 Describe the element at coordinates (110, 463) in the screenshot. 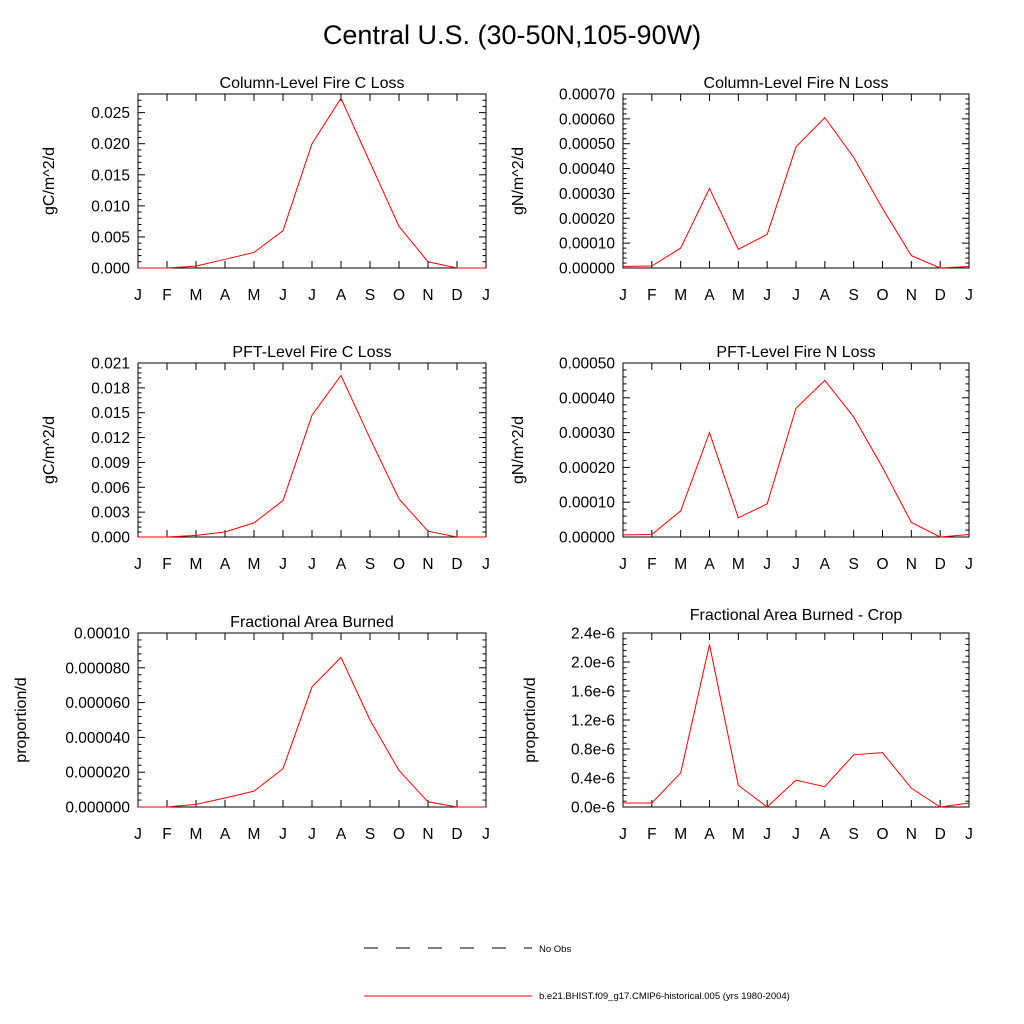

I see `y-tick-label: 0.009` at that location.